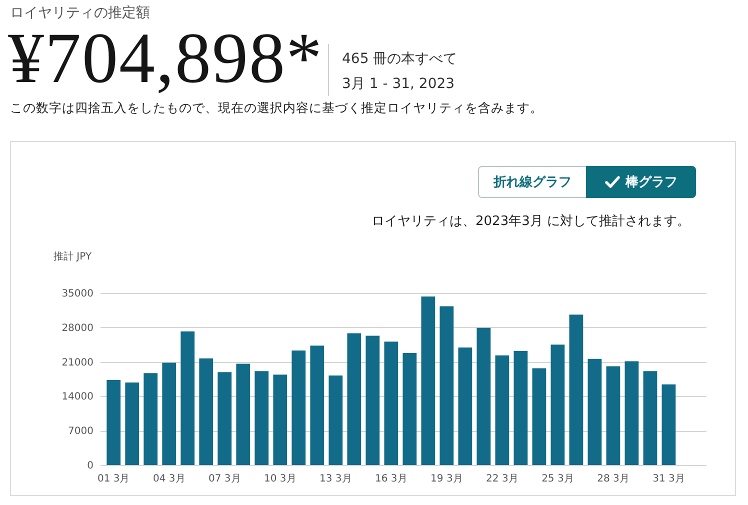 This screenshot has width=748, height=505. Describe the element at coordinates (558, 479) in the screenshot. I see `x-tick-label: 25 3月` at that location.